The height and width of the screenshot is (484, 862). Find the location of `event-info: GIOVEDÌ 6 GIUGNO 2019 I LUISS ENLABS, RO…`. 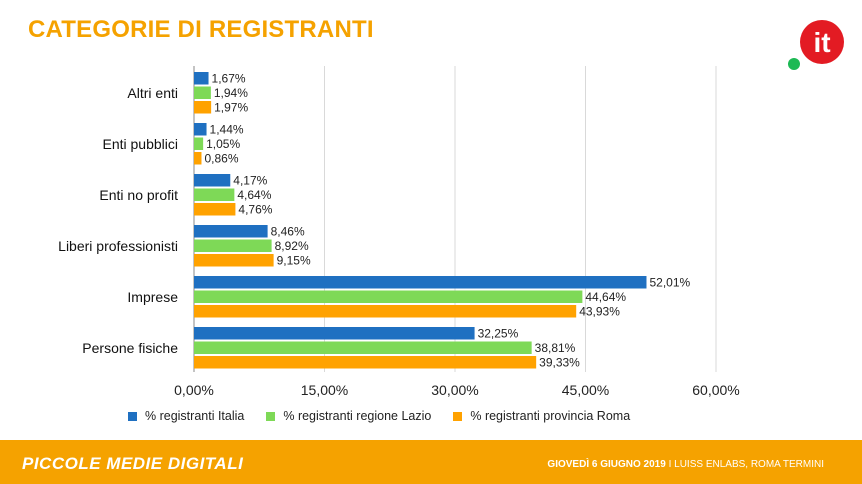

event-info: GIOVEDÌ 6 GIUGNO 2019 I LUISS ENLABS, RO… is located at coordinates (685, 464).